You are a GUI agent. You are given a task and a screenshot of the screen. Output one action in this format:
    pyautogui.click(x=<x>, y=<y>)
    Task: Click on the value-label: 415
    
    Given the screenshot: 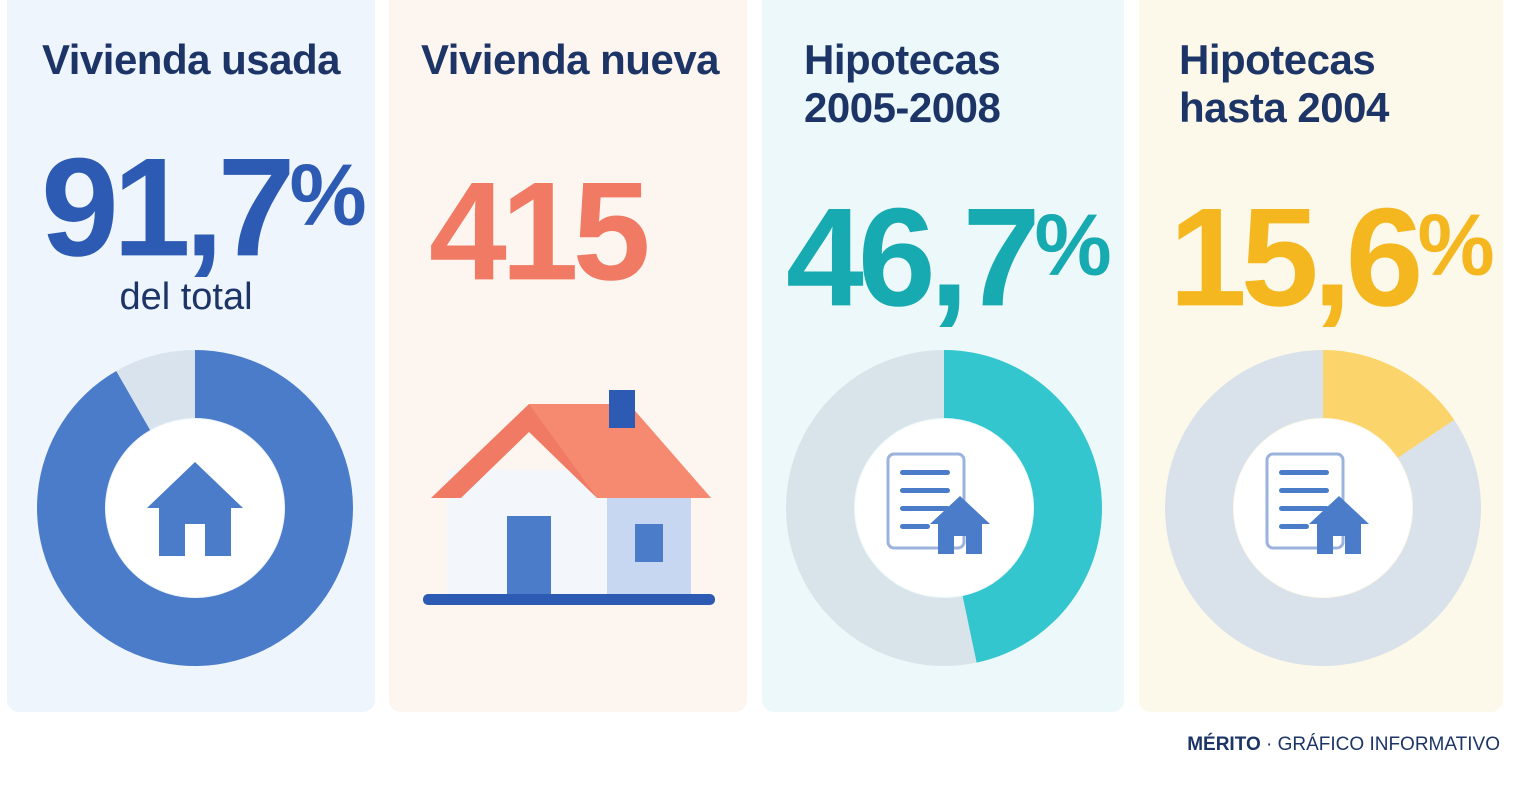 What is the action you would take?
    pyautogui.click(x=568, y=225)
    